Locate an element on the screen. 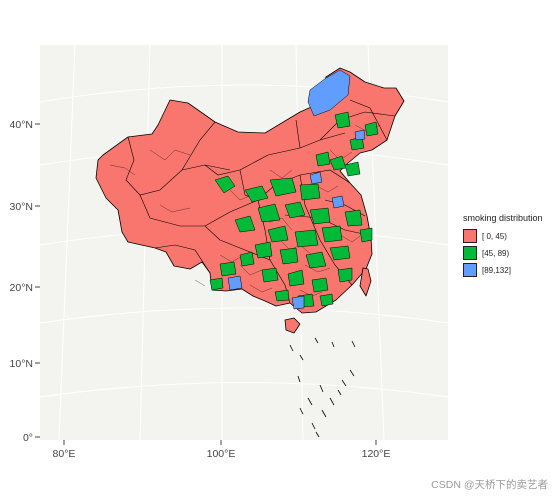 The image size is (554, 500). south-china-sea-islands is located at coordinates (322, 387).